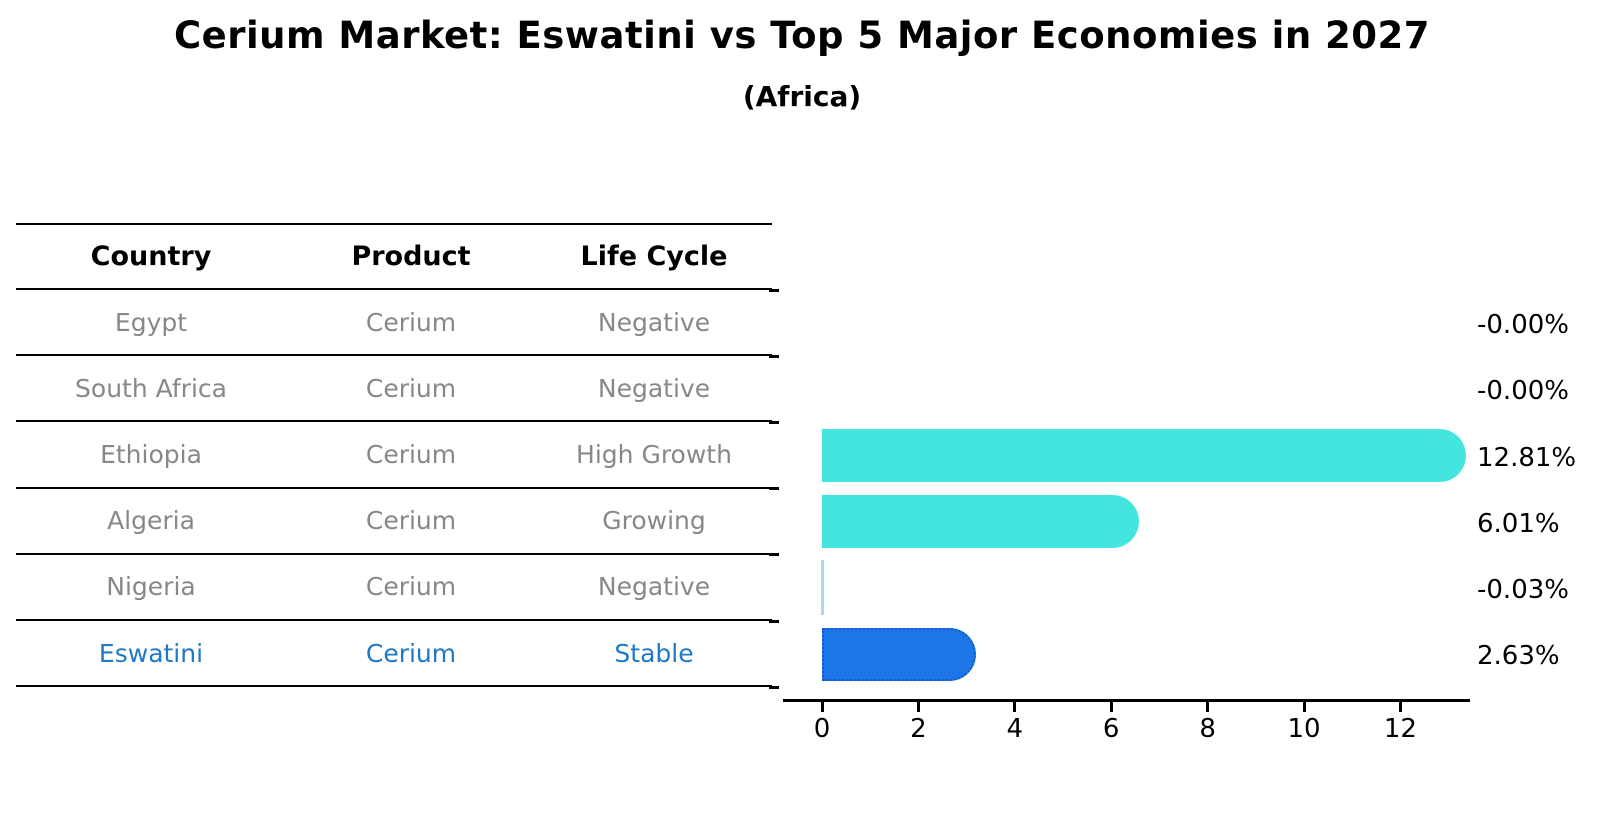  I want to click on value-label: 2.63%, so click(1518, 656).